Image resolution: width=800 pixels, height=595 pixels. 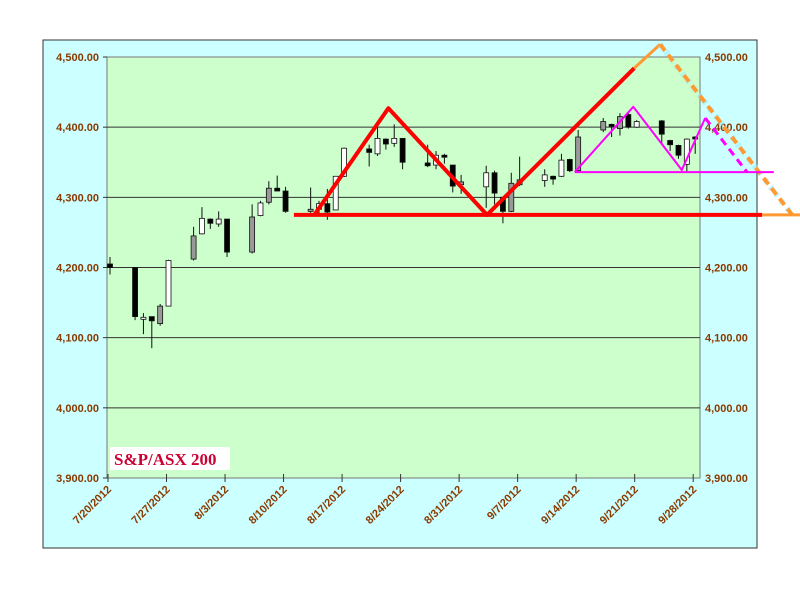 I want to click on red-zigzag, so click(x=474, y=141).